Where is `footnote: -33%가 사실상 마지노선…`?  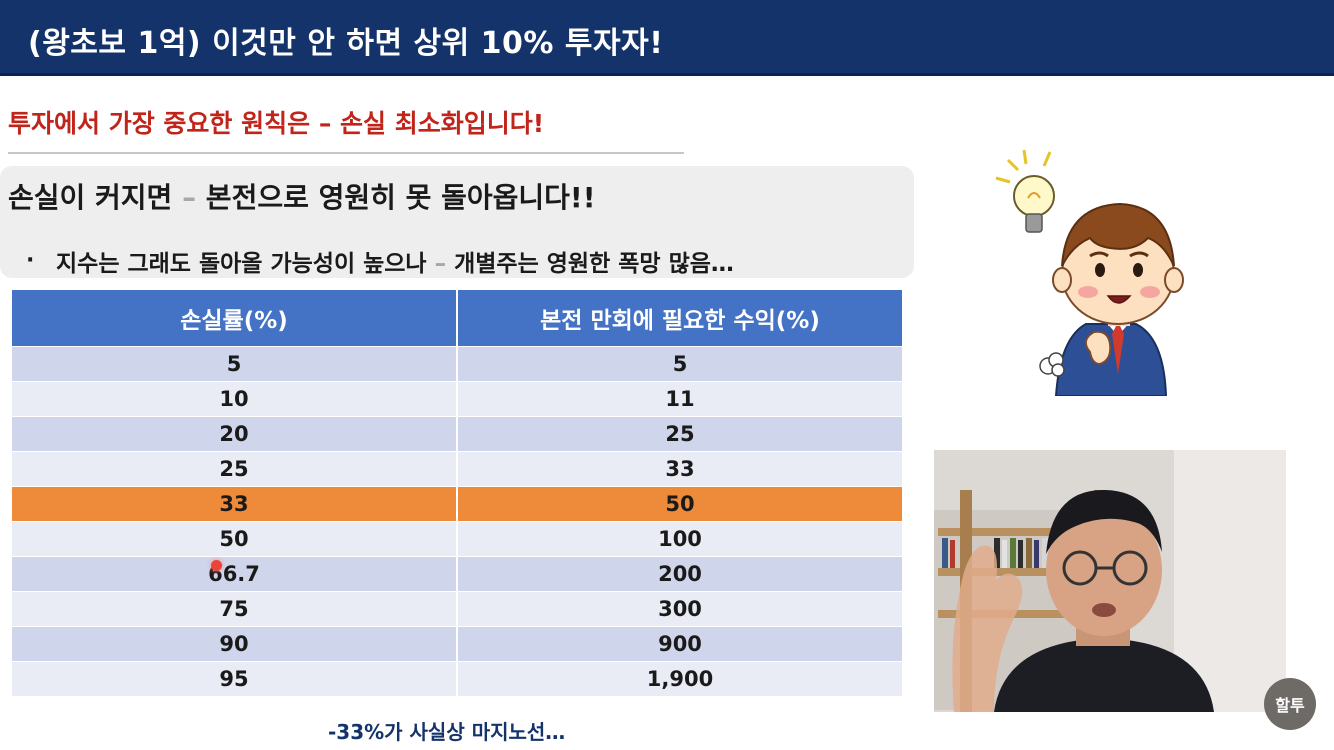
footnote: -33%가 사실상 마지노선… is located at coordinates (447, 732).